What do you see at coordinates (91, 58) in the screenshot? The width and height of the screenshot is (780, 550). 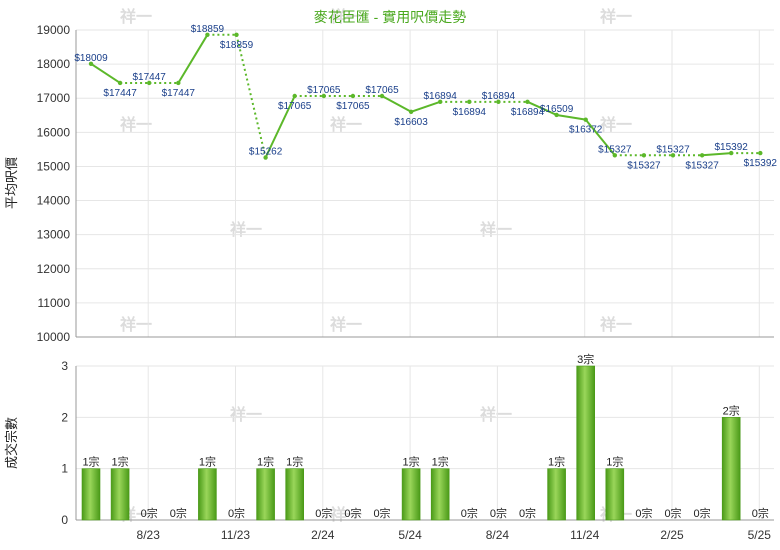 I see `price-point-label: $18009` at bounding box center [91, 58].